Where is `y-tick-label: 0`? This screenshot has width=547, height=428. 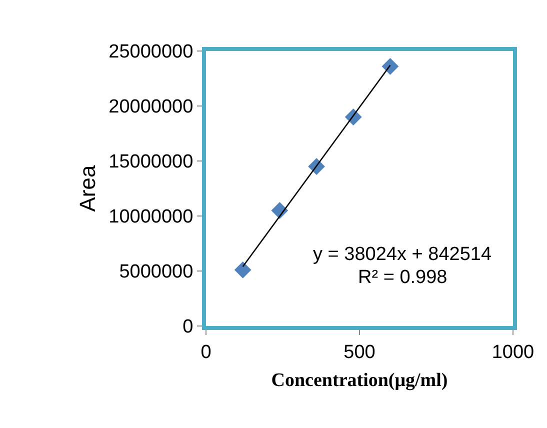 y-tick-label: 0 is located at coordinates (188, 327).